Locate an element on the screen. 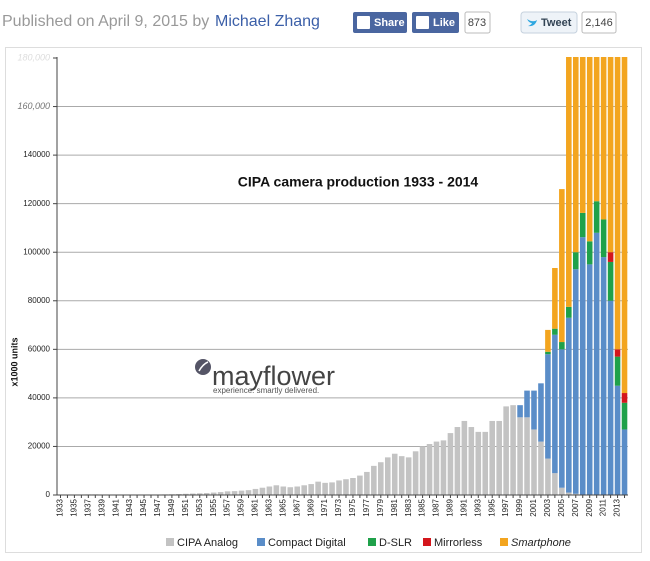  y-tick-label: 140000 is located at coordinates (36, 154).